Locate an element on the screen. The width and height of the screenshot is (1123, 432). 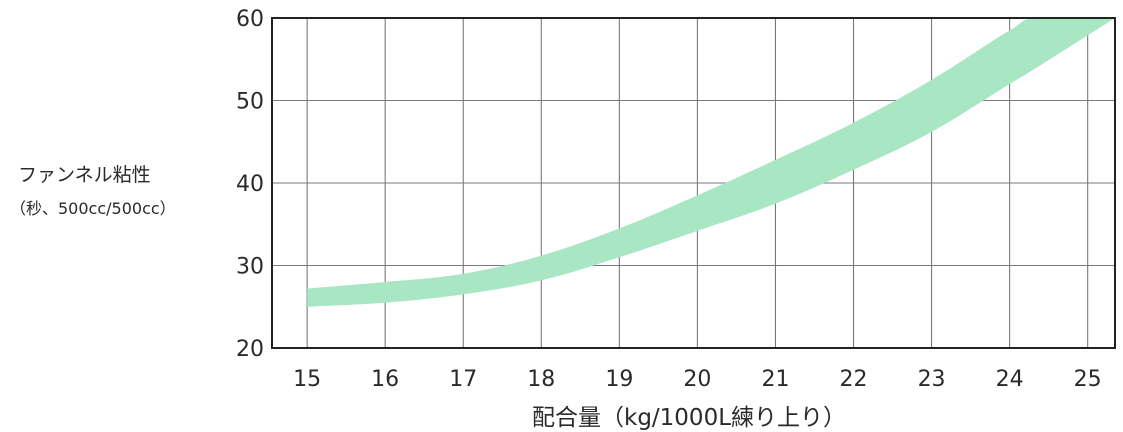
y-tick-label: 20 is located at coordinates (250, 349).